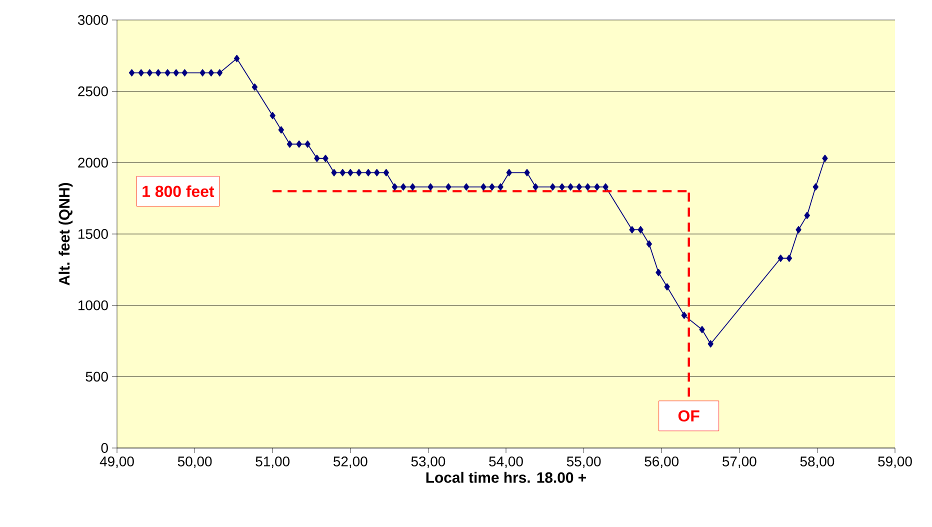 This screenshot has width=932, height=527. Describe the element at coordinates (583, 462) in the screenshot. I see `x-tick-label: 55,00` at that location.